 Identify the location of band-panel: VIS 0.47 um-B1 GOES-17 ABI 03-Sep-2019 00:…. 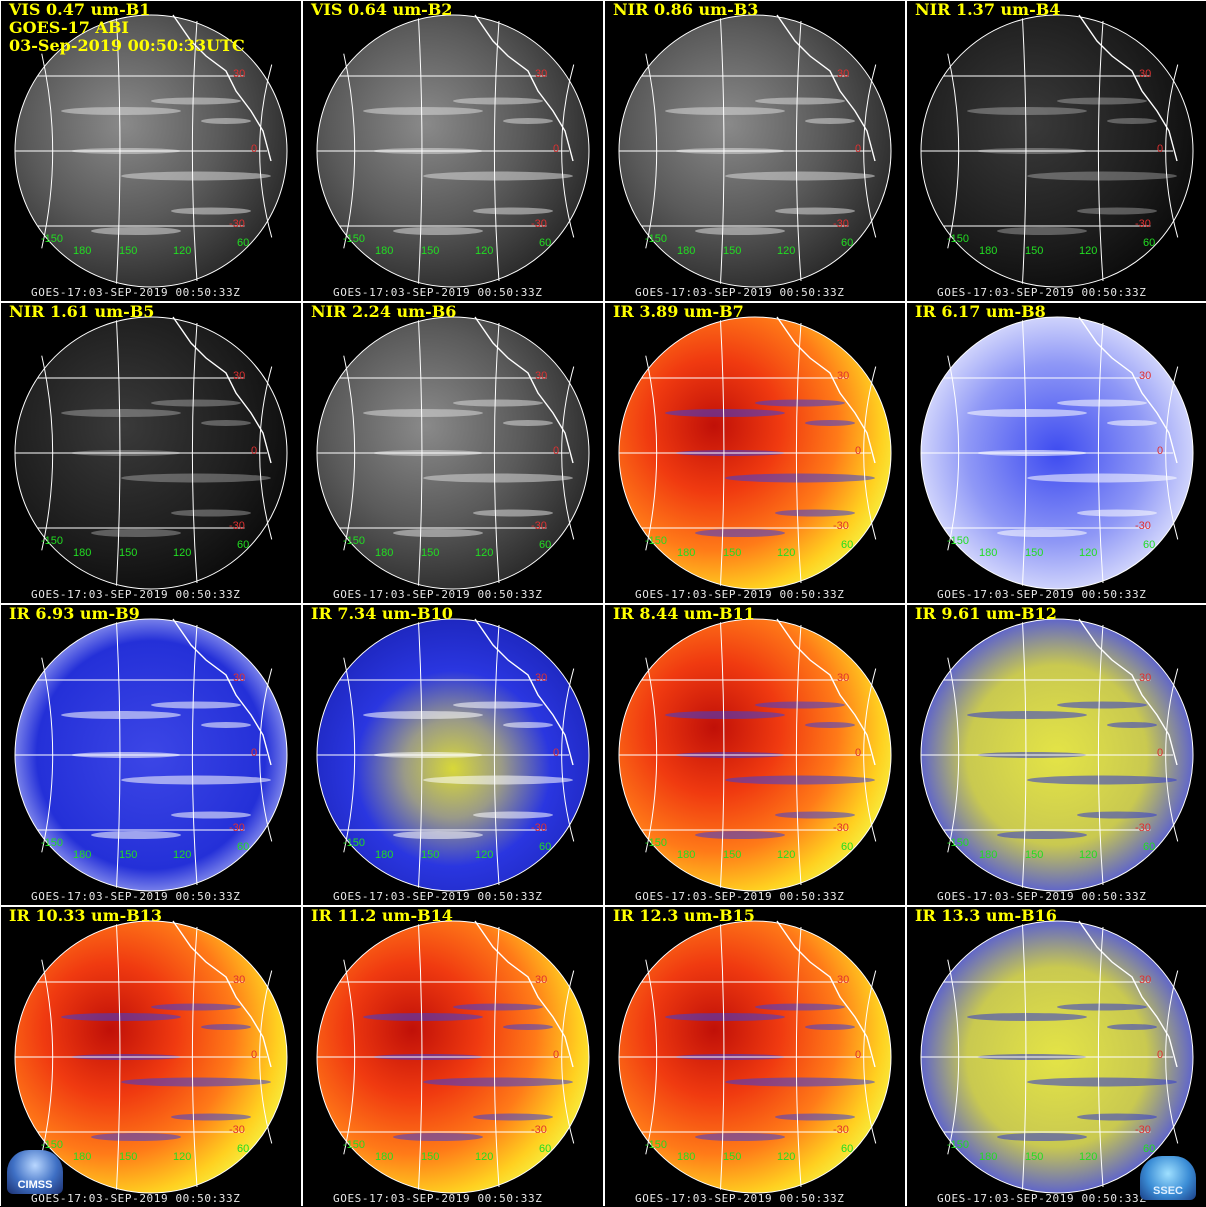
(151, 151).